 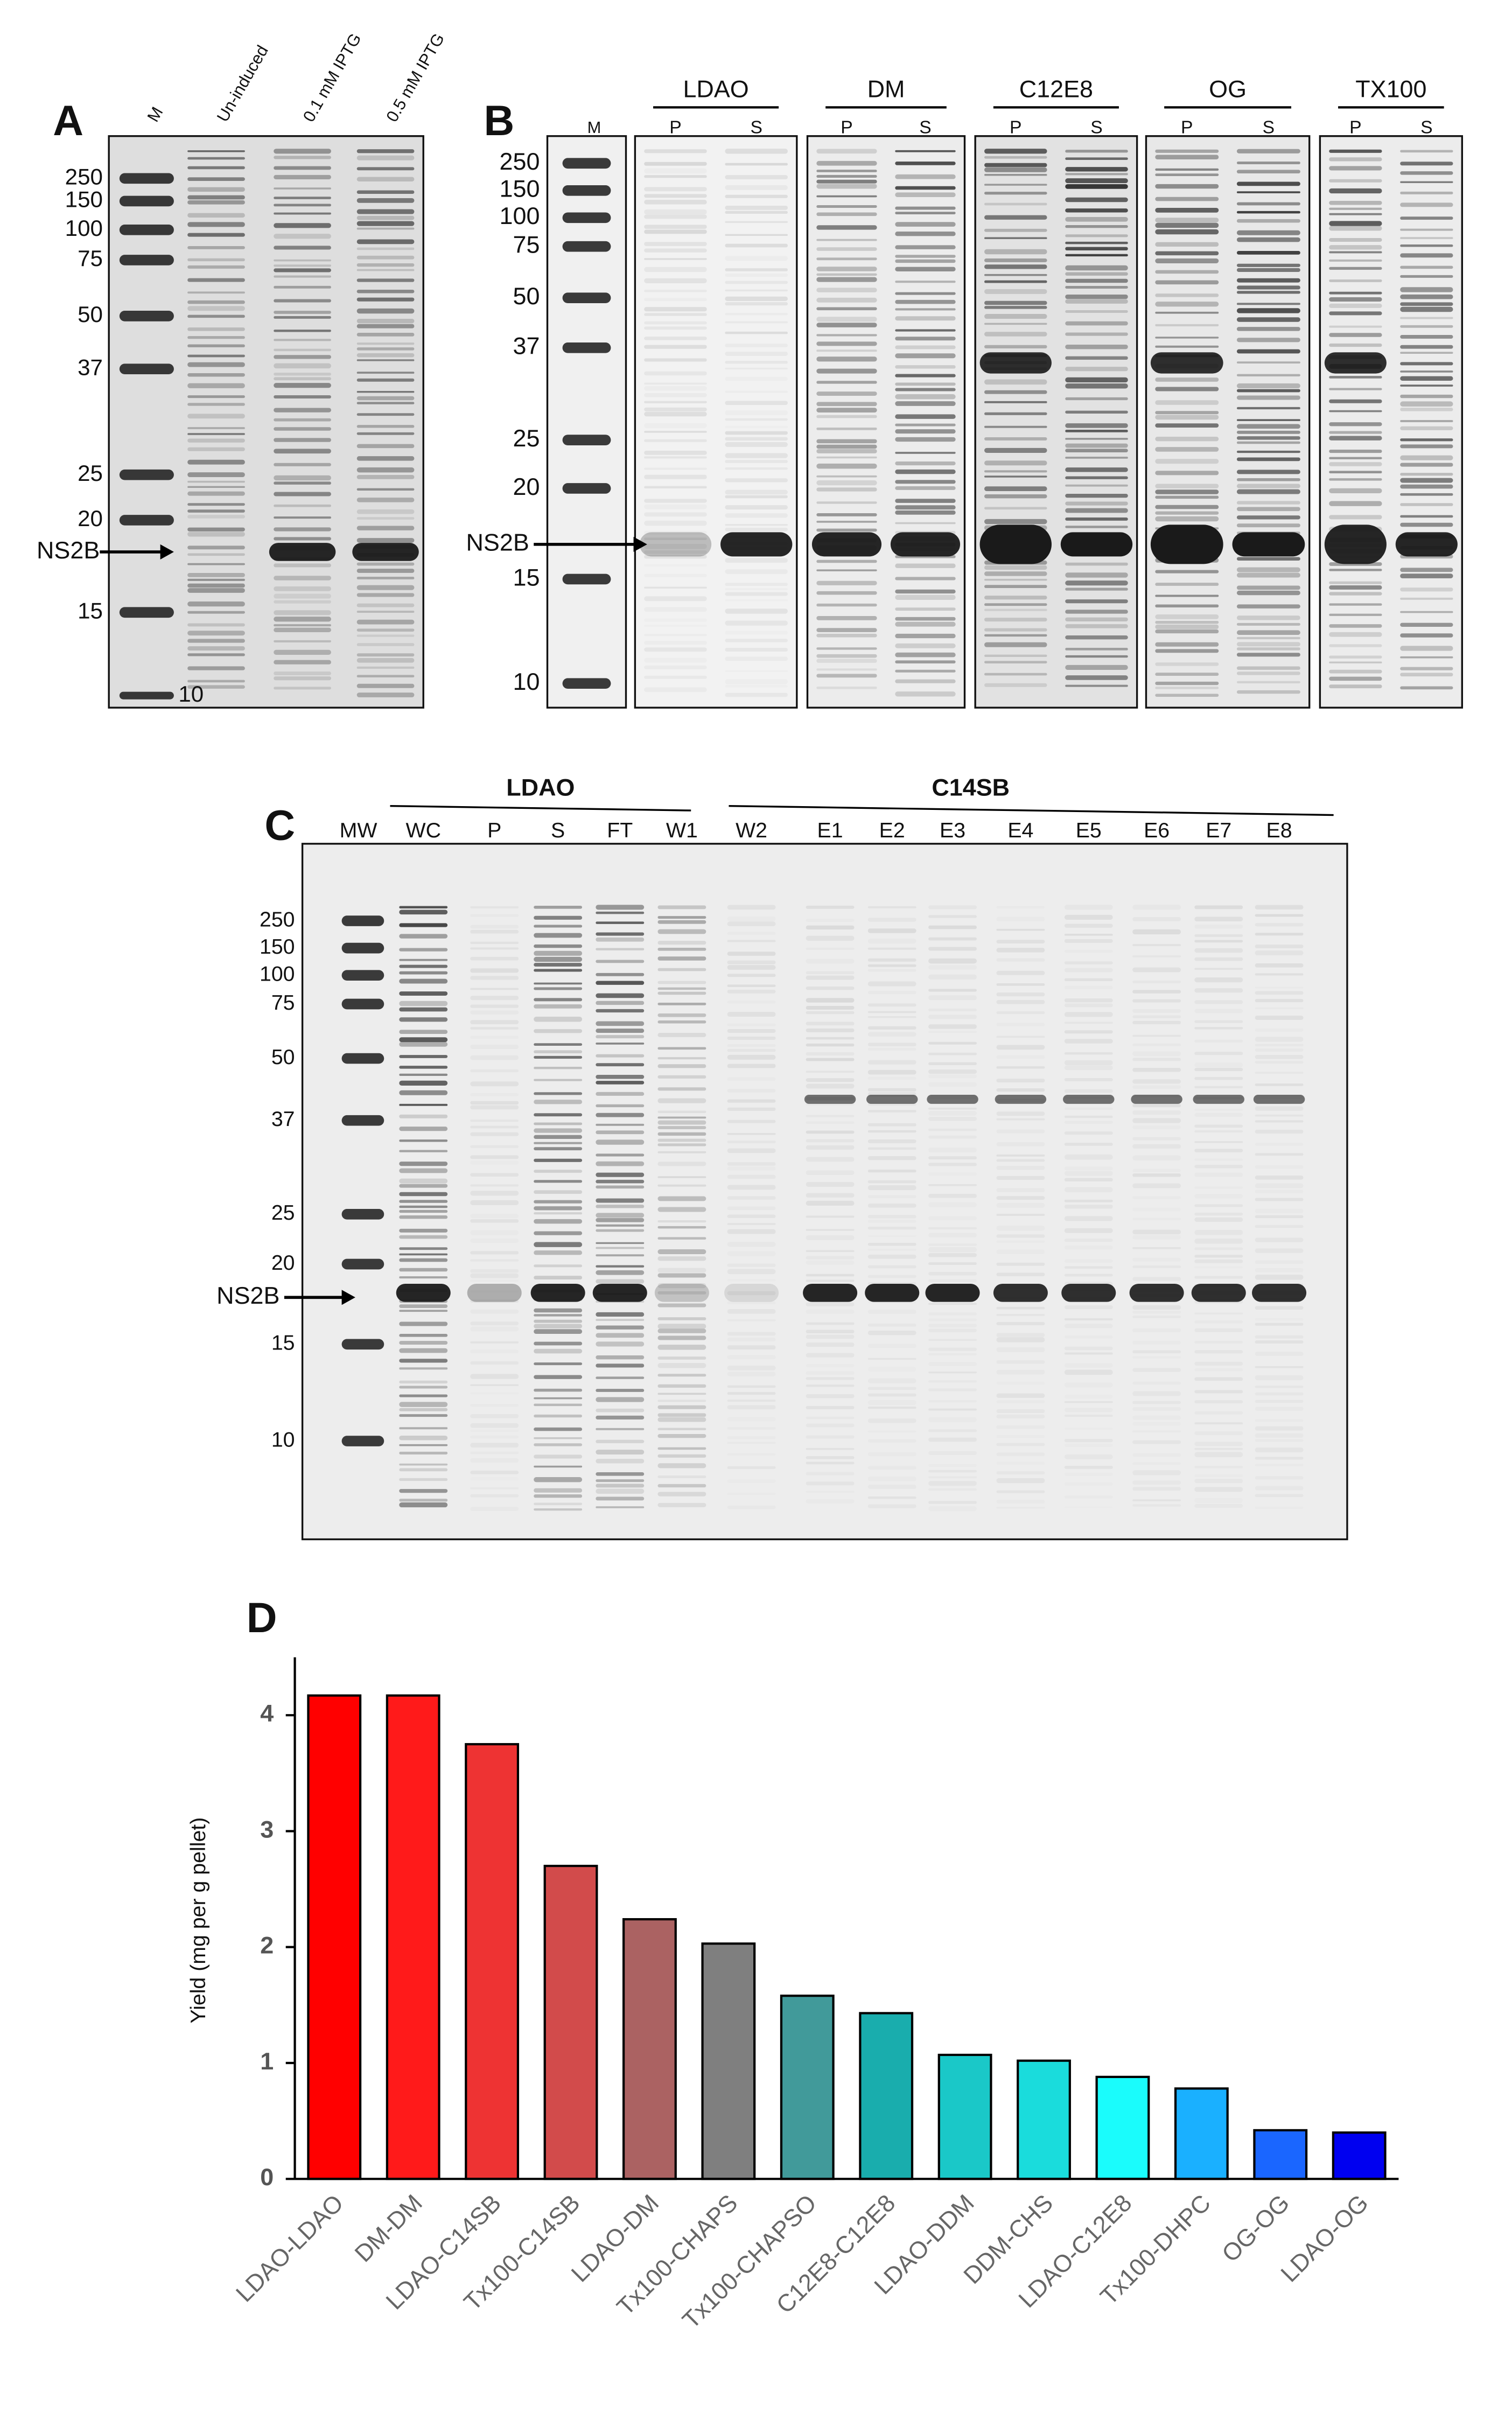 I want to click on lane-label: S, so click(x=1096, y=128).